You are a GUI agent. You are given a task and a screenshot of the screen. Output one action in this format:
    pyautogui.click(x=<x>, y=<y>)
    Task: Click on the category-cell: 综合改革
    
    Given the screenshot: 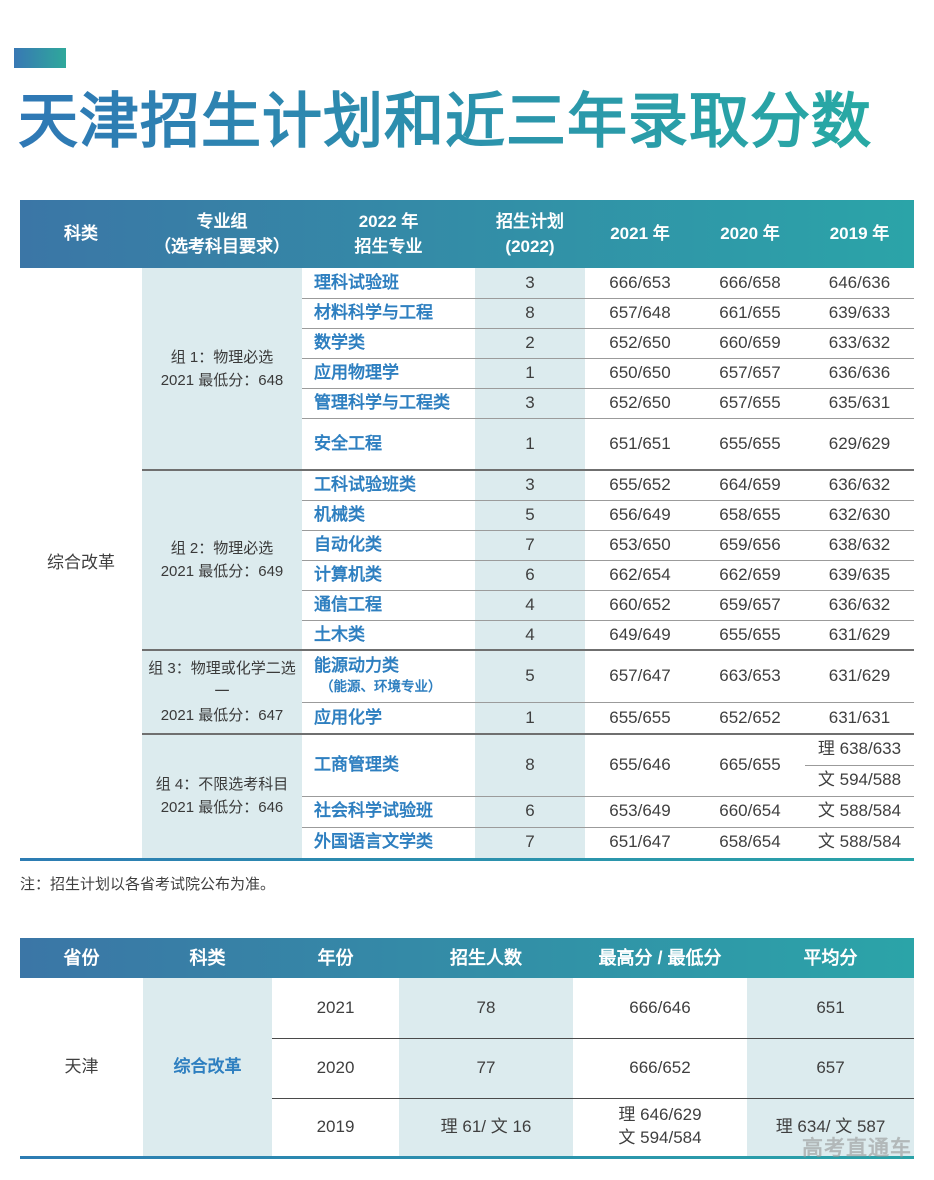 What is the action you would take?
    pyautogui.click(x=207, y=1066)
    